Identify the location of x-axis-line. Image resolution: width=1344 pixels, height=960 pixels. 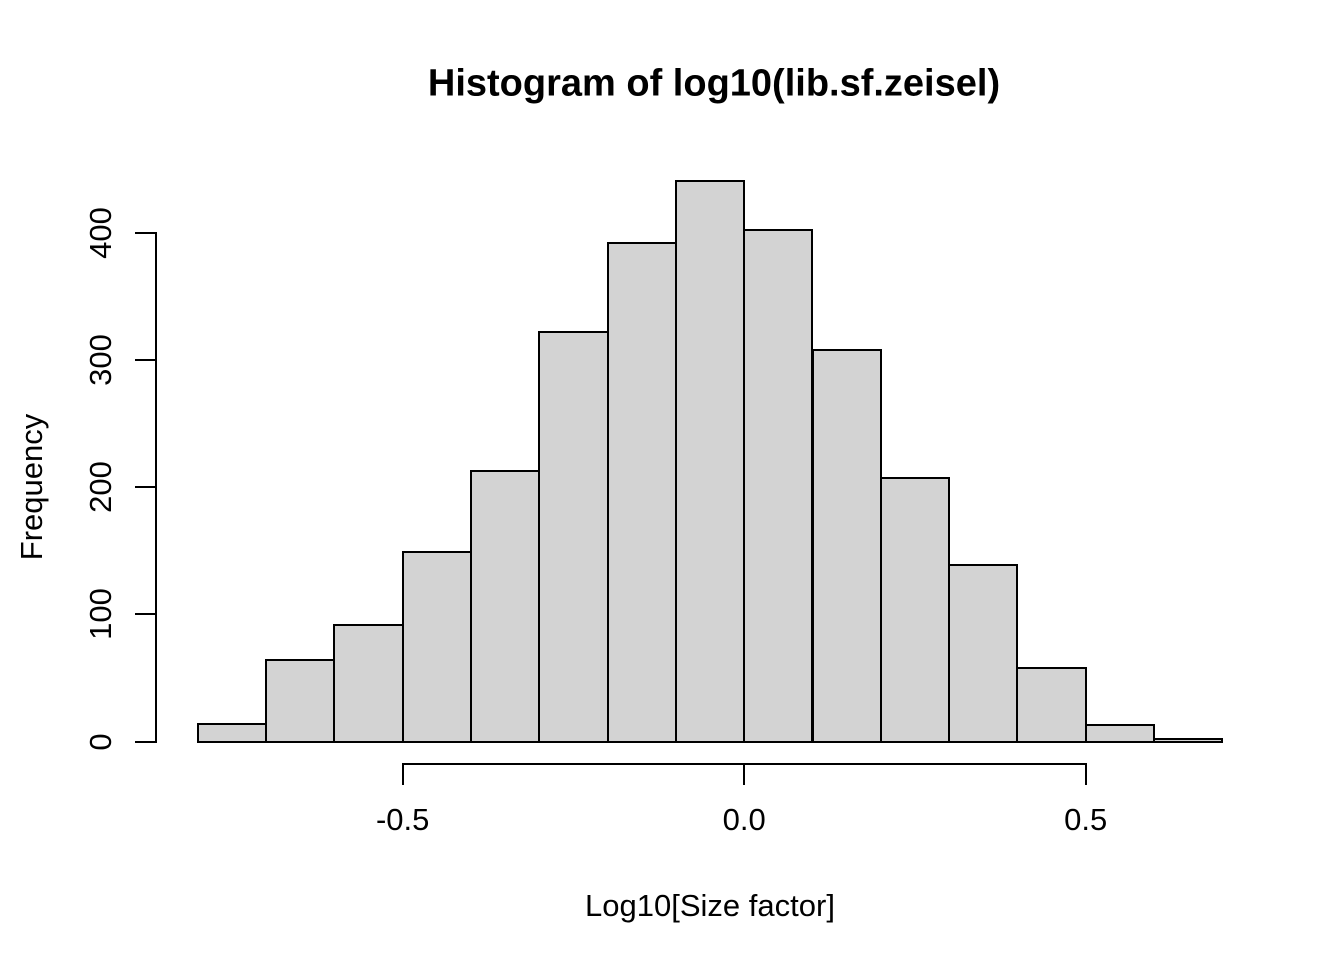
(744, 764).